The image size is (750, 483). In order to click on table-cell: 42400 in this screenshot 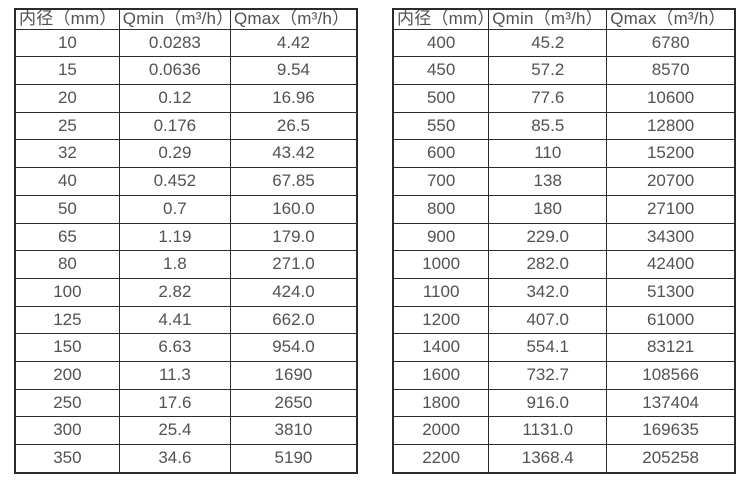, I will do `click(671, 264)`.